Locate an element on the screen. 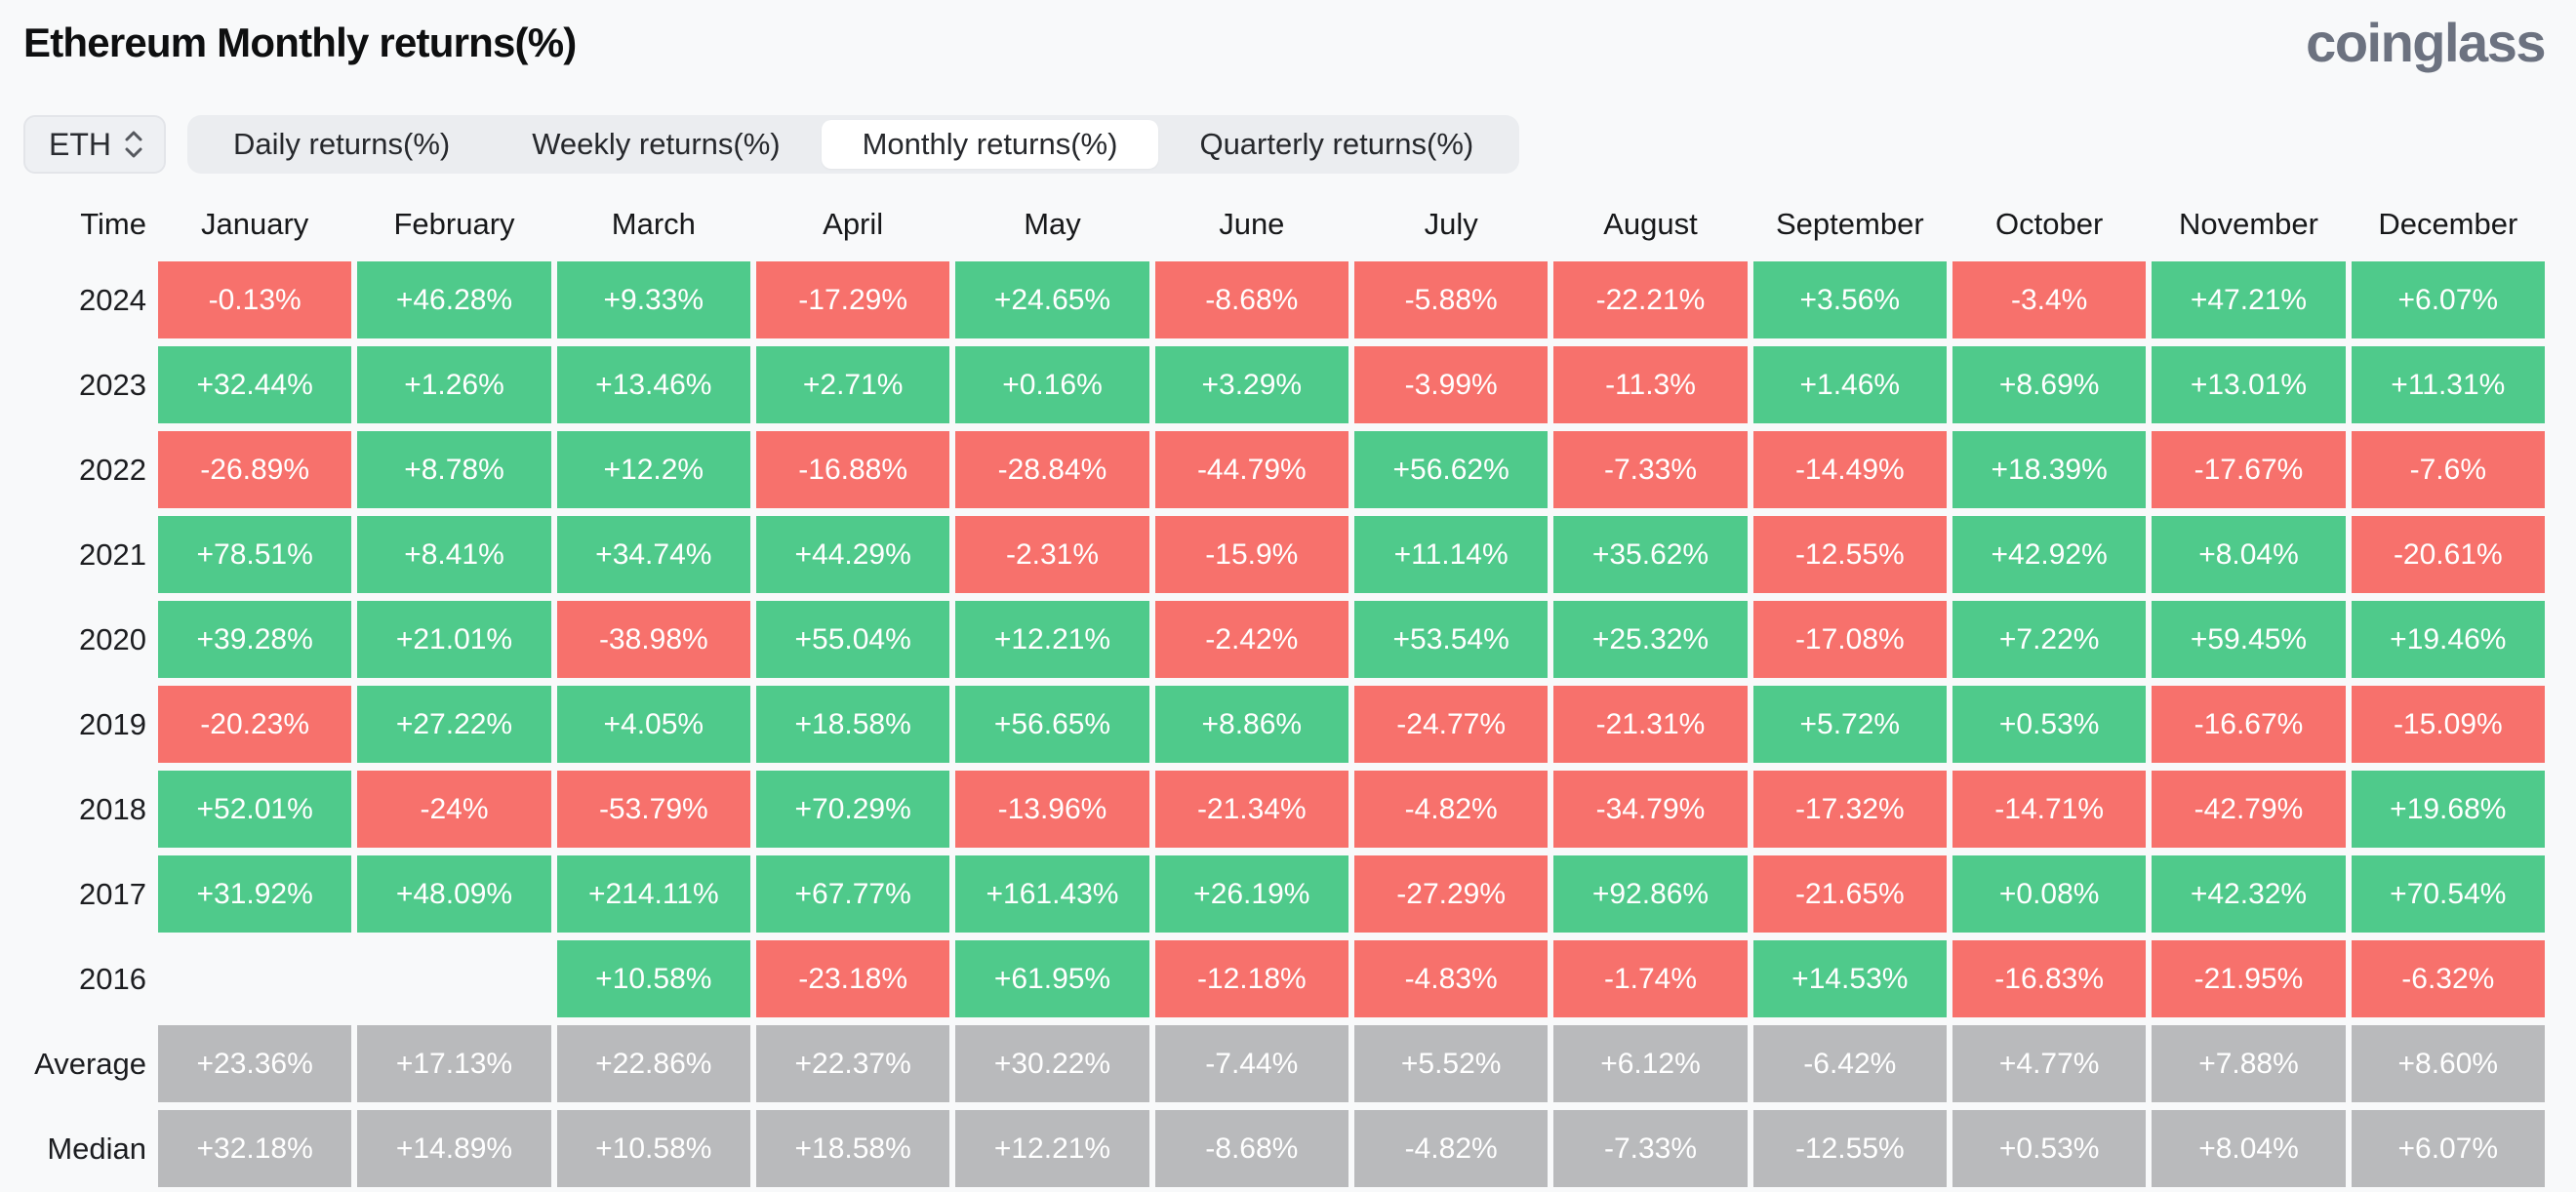 This screenshot has width=2576, height=1192. return-cell: +44.29% is located at coordinates (852, 554).